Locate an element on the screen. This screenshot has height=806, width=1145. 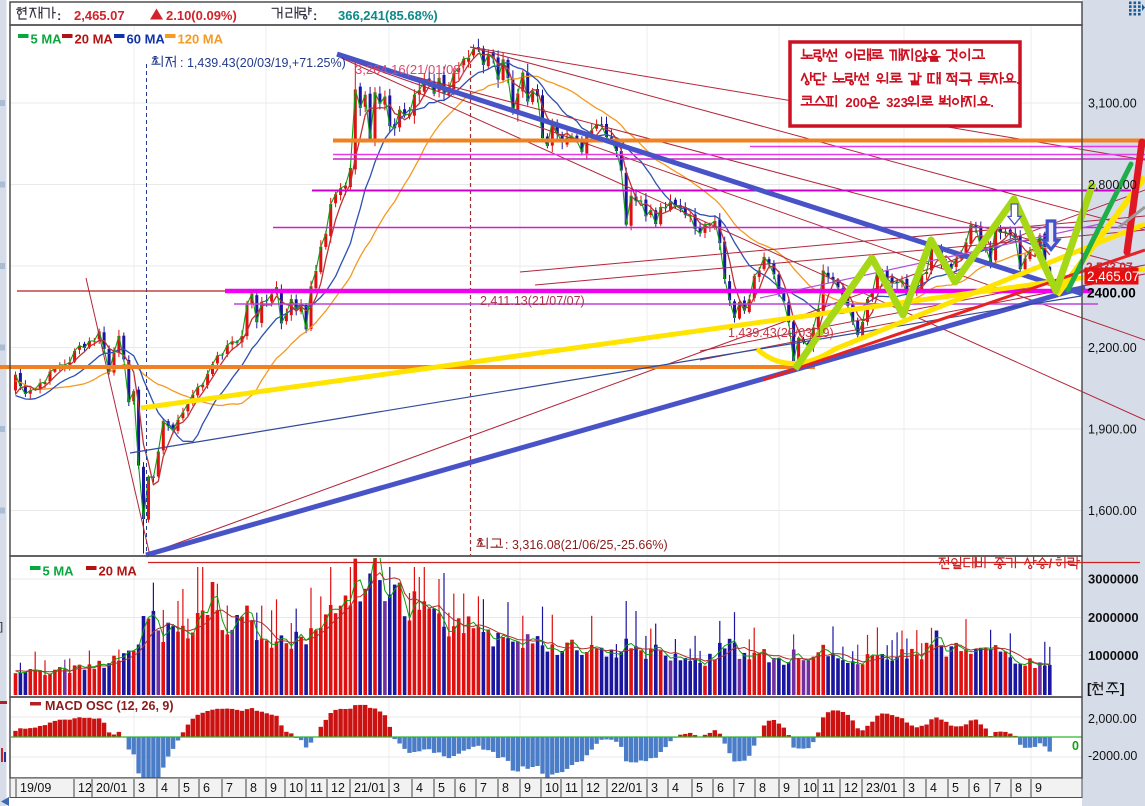
svg-text: 1,600.00 is located at coordinates (1112, 511).